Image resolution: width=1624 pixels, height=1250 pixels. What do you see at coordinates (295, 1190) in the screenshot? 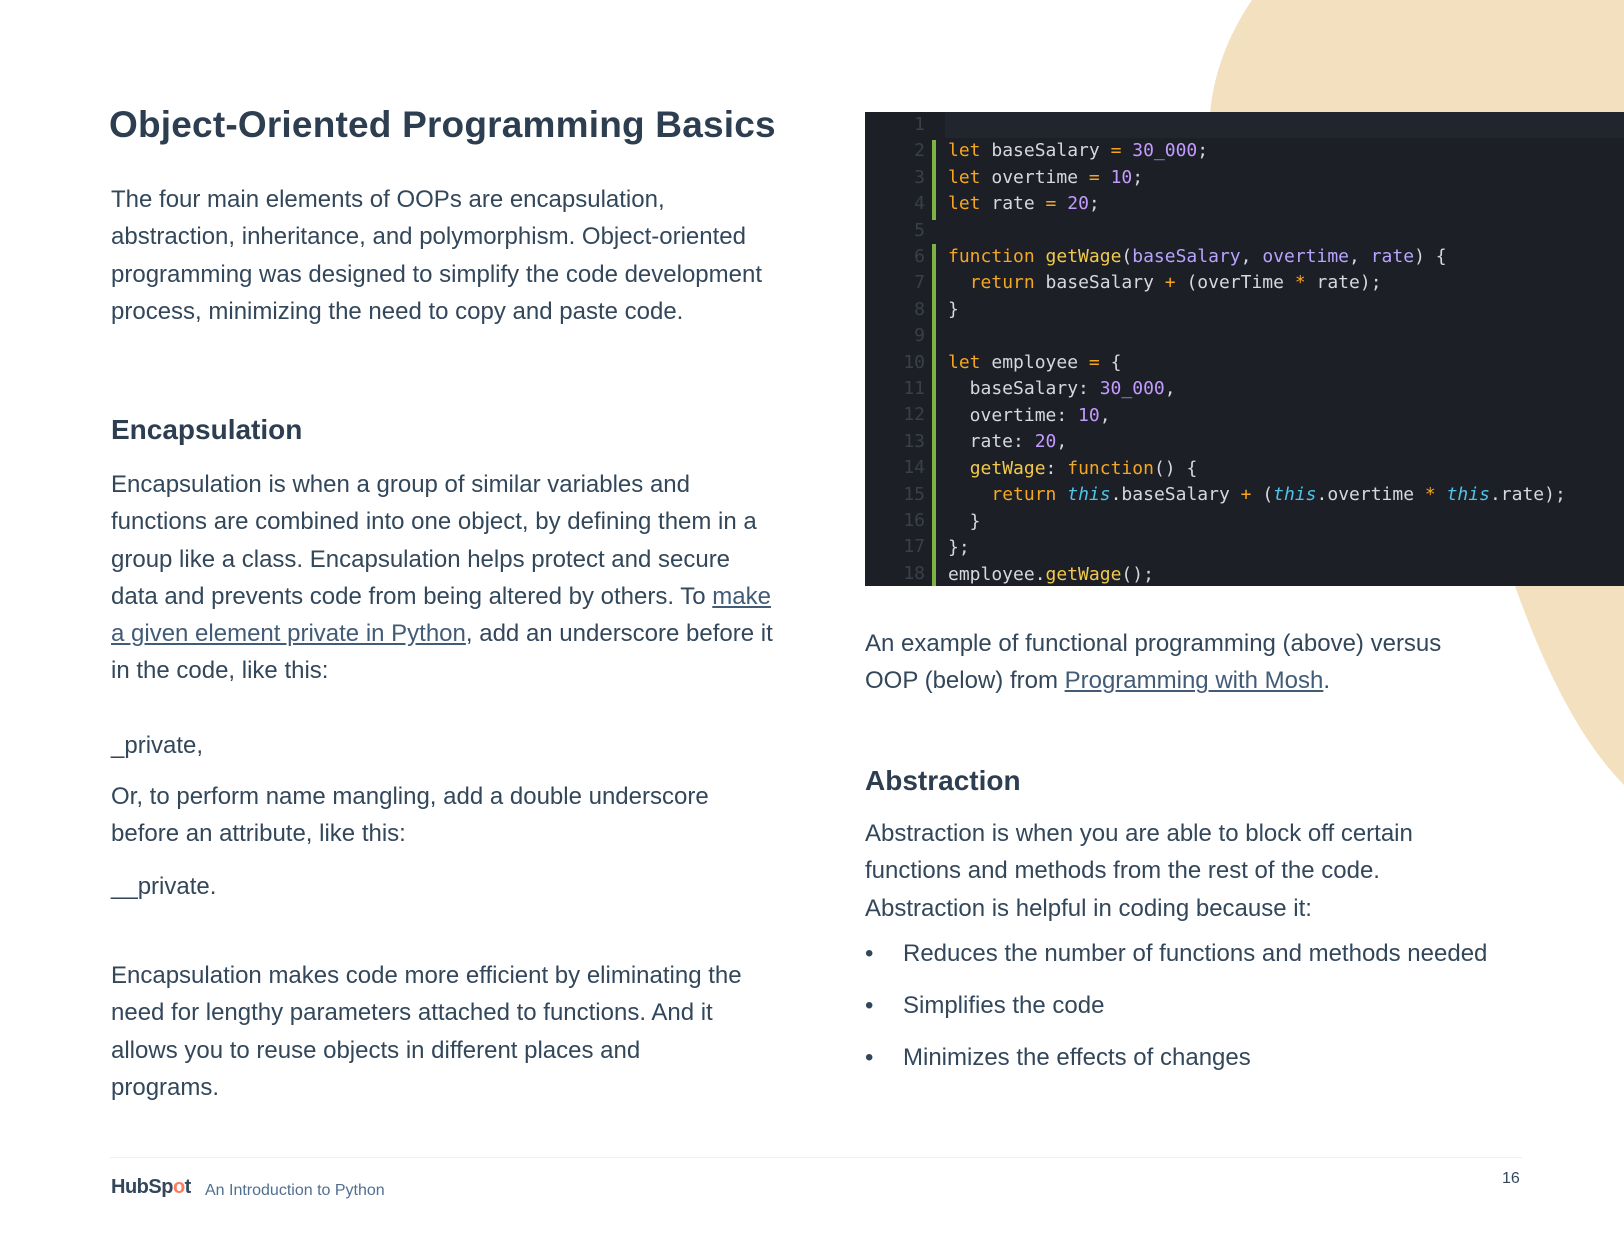
I see `footer-doc-title: An Introduction to Python` at bounding box center [295, 1190].